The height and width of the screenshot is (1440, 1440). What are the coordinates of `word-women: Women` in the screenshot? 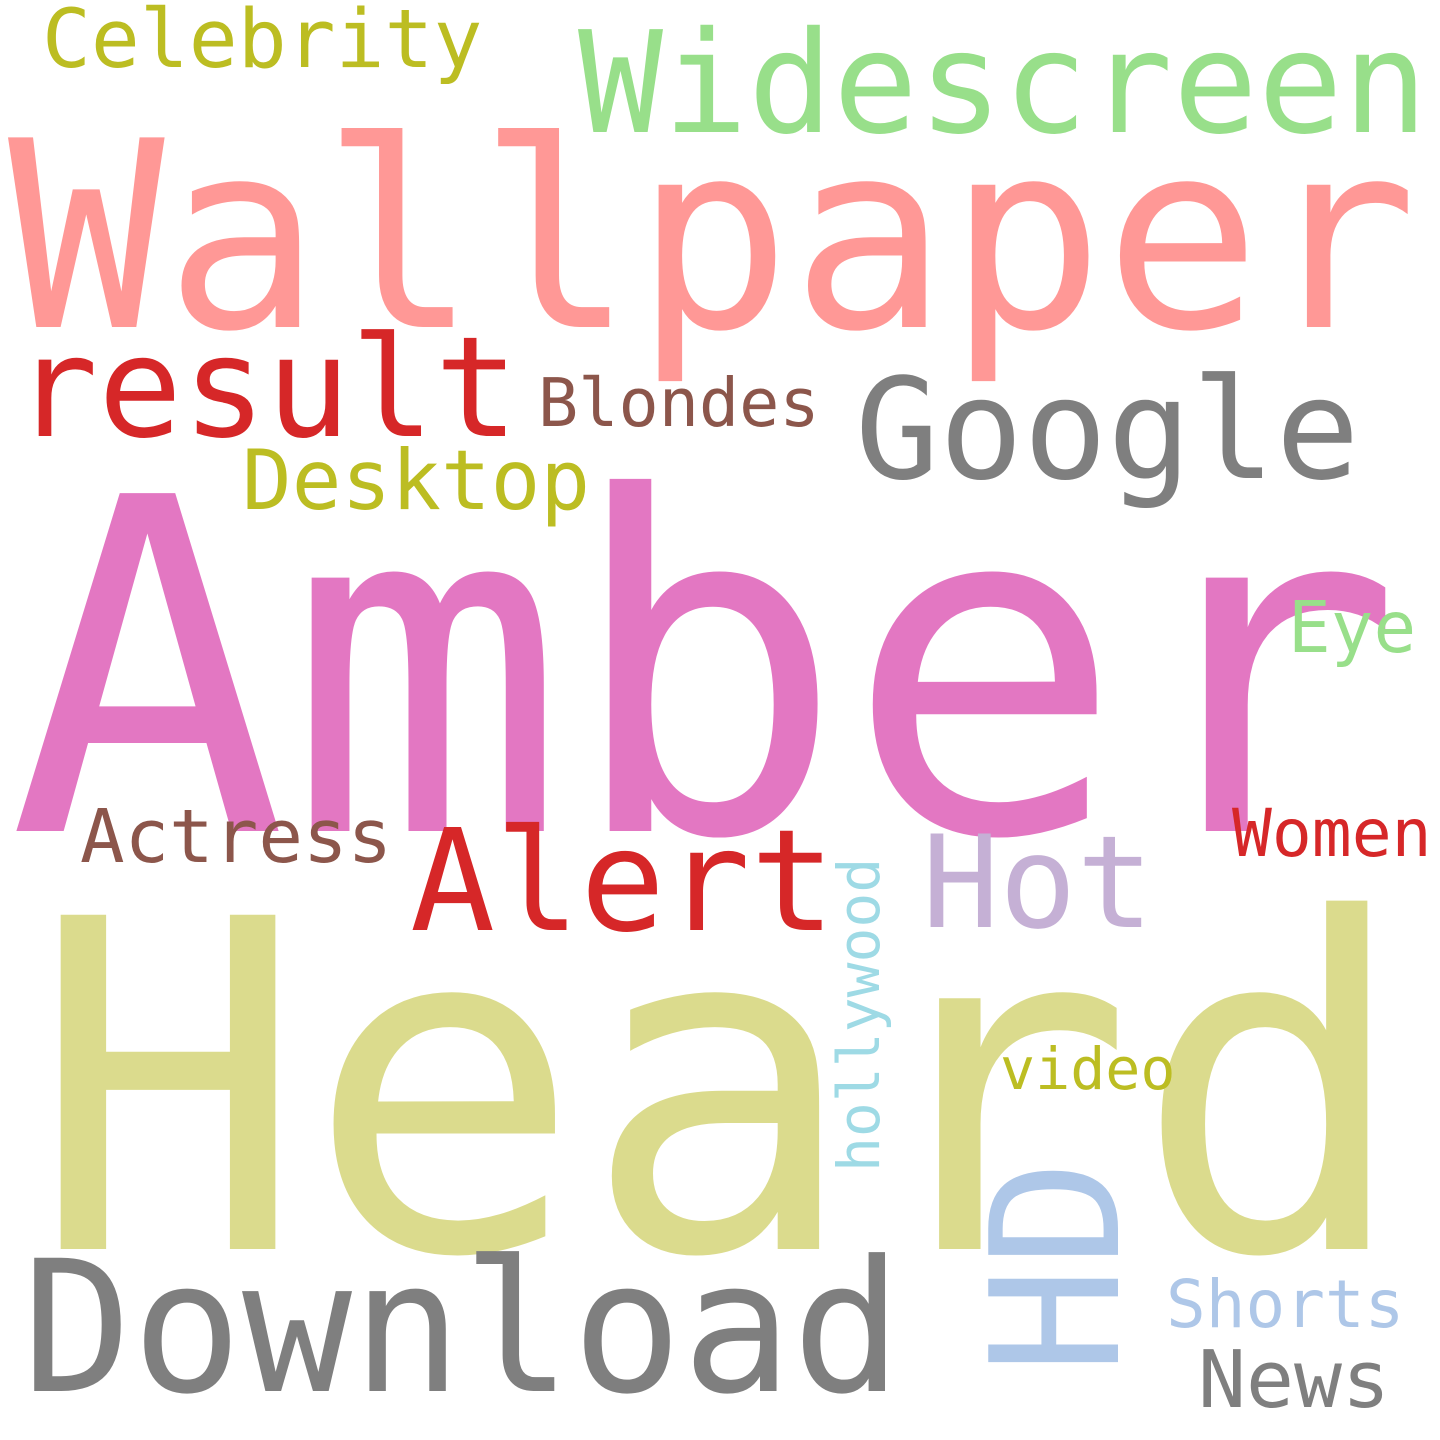 It's located at (1332, 833).